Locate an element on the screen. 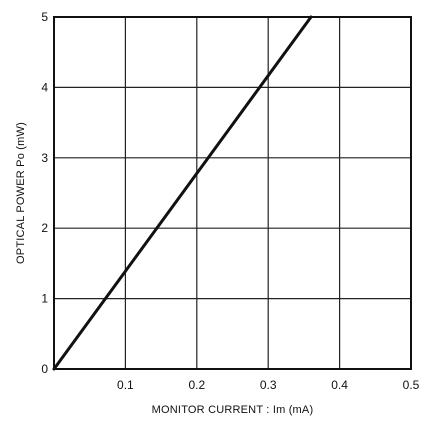 The image size is (433, 425). x-tick-label: 0.1 is located at coordinates (125, 385).